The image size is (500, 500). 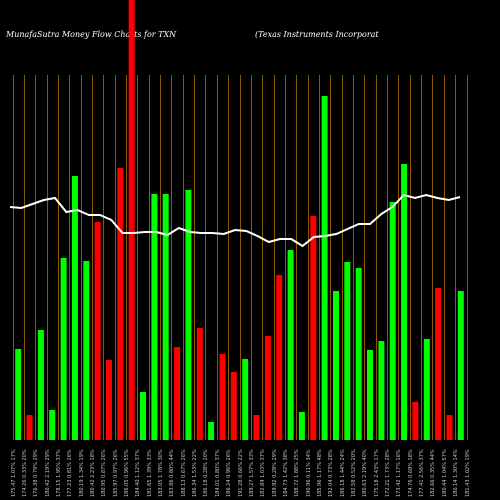 I want to click on x-tick-label: 186.34 1.53% 22%, so click(x=195, y=473).